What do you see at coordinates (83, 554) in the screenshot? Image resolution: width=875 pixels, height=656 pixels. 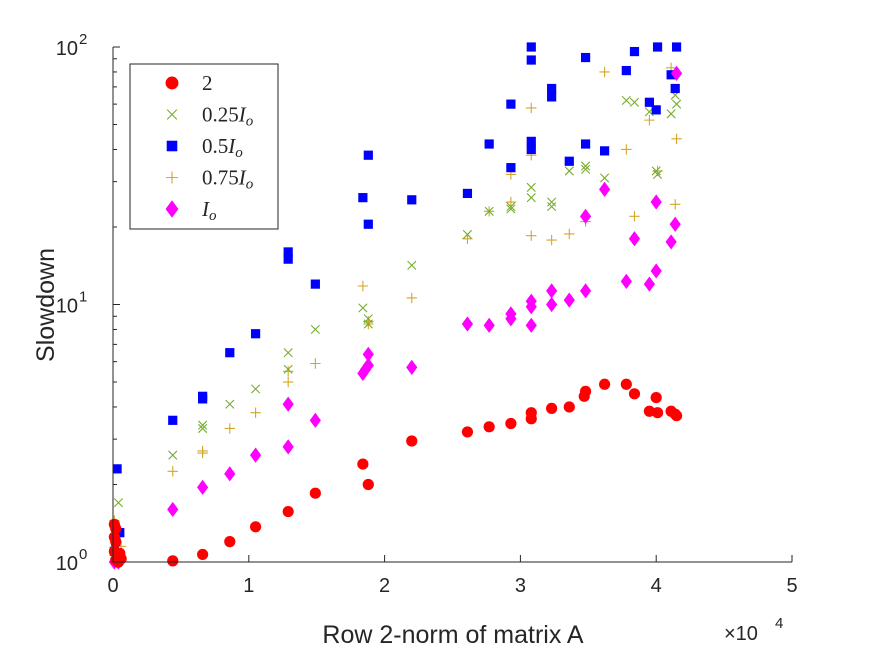 I see `y-tick-exponent: 0` at bounding box center [83, 554].